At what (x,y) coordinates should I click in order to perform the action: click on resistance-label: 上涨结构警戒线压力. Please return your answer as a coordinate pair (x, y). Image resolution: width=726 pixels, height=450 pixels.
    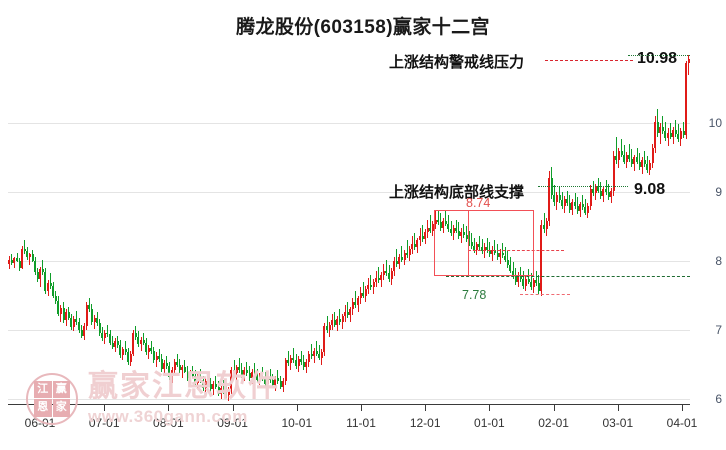
    Looking at the image, I should click on (457, 62).